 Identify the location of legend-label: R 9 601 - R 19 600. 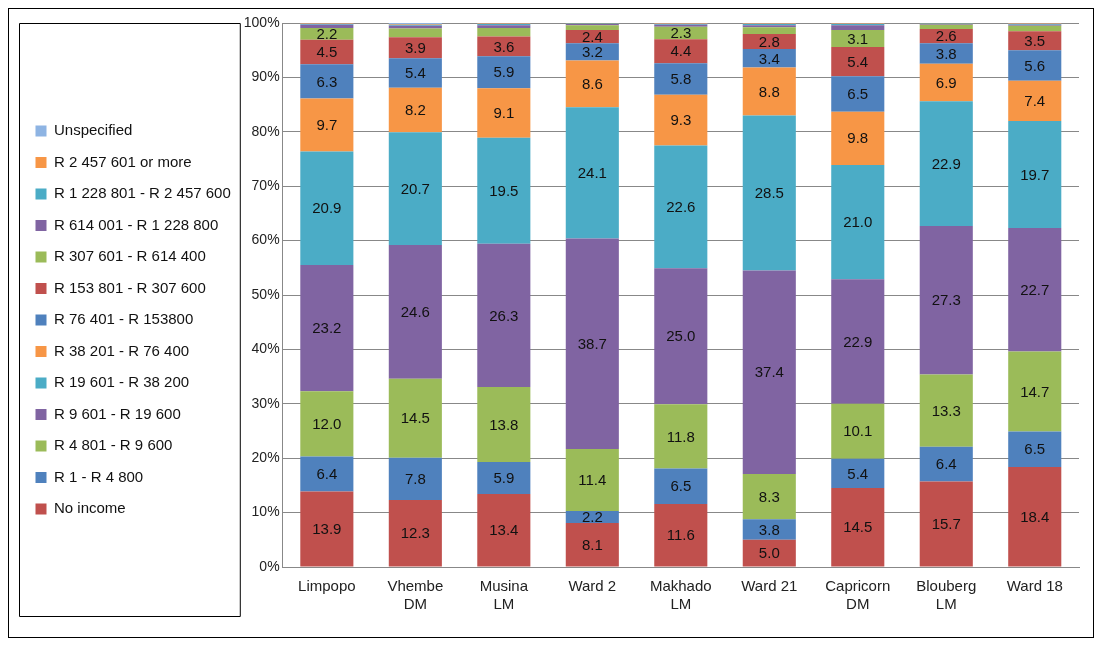
(117, 413).